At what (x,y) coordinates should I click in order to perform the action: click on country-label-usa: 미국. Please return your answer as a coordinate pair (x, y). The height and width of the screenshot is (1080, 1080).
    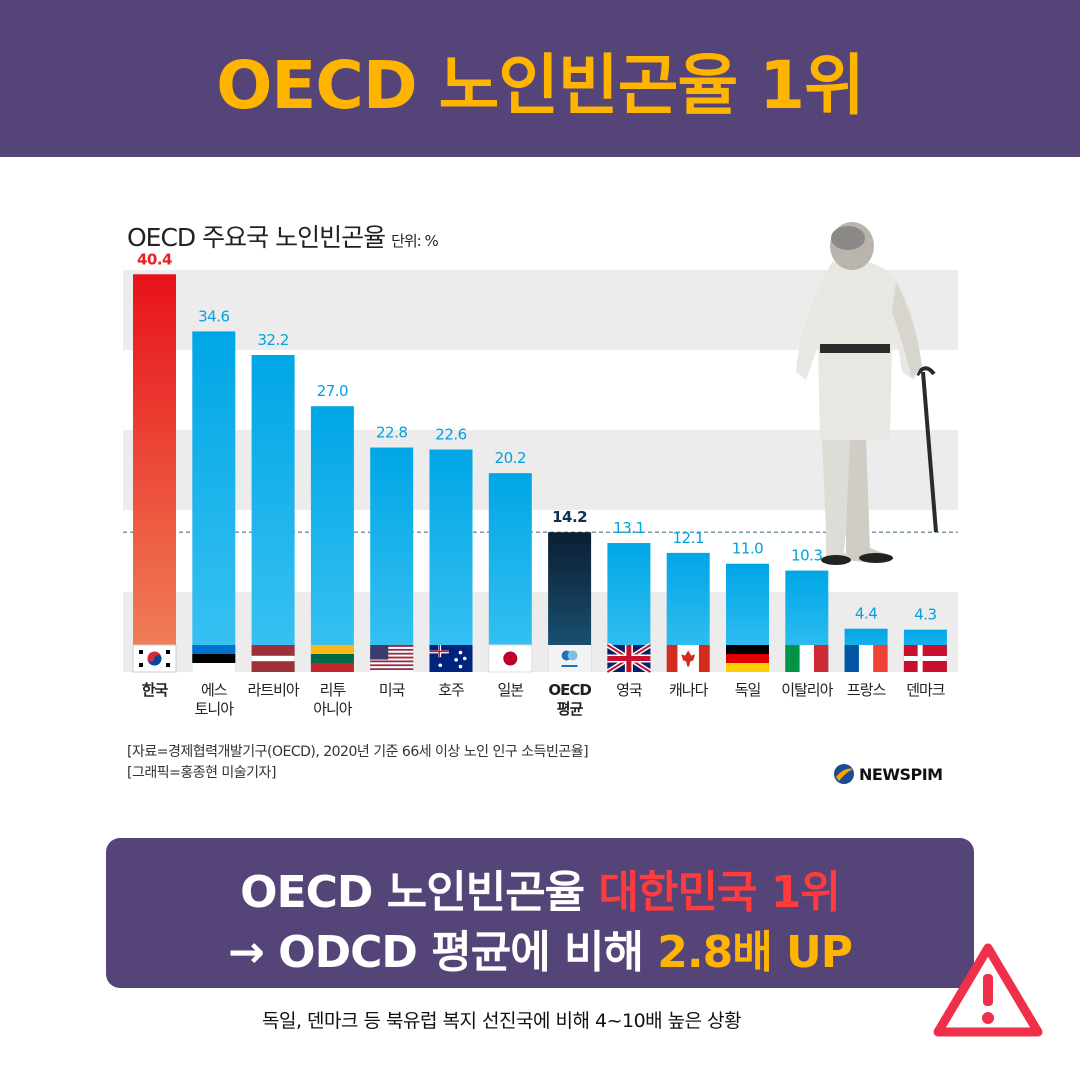
    Looking at the image, I should click on (392, 690).